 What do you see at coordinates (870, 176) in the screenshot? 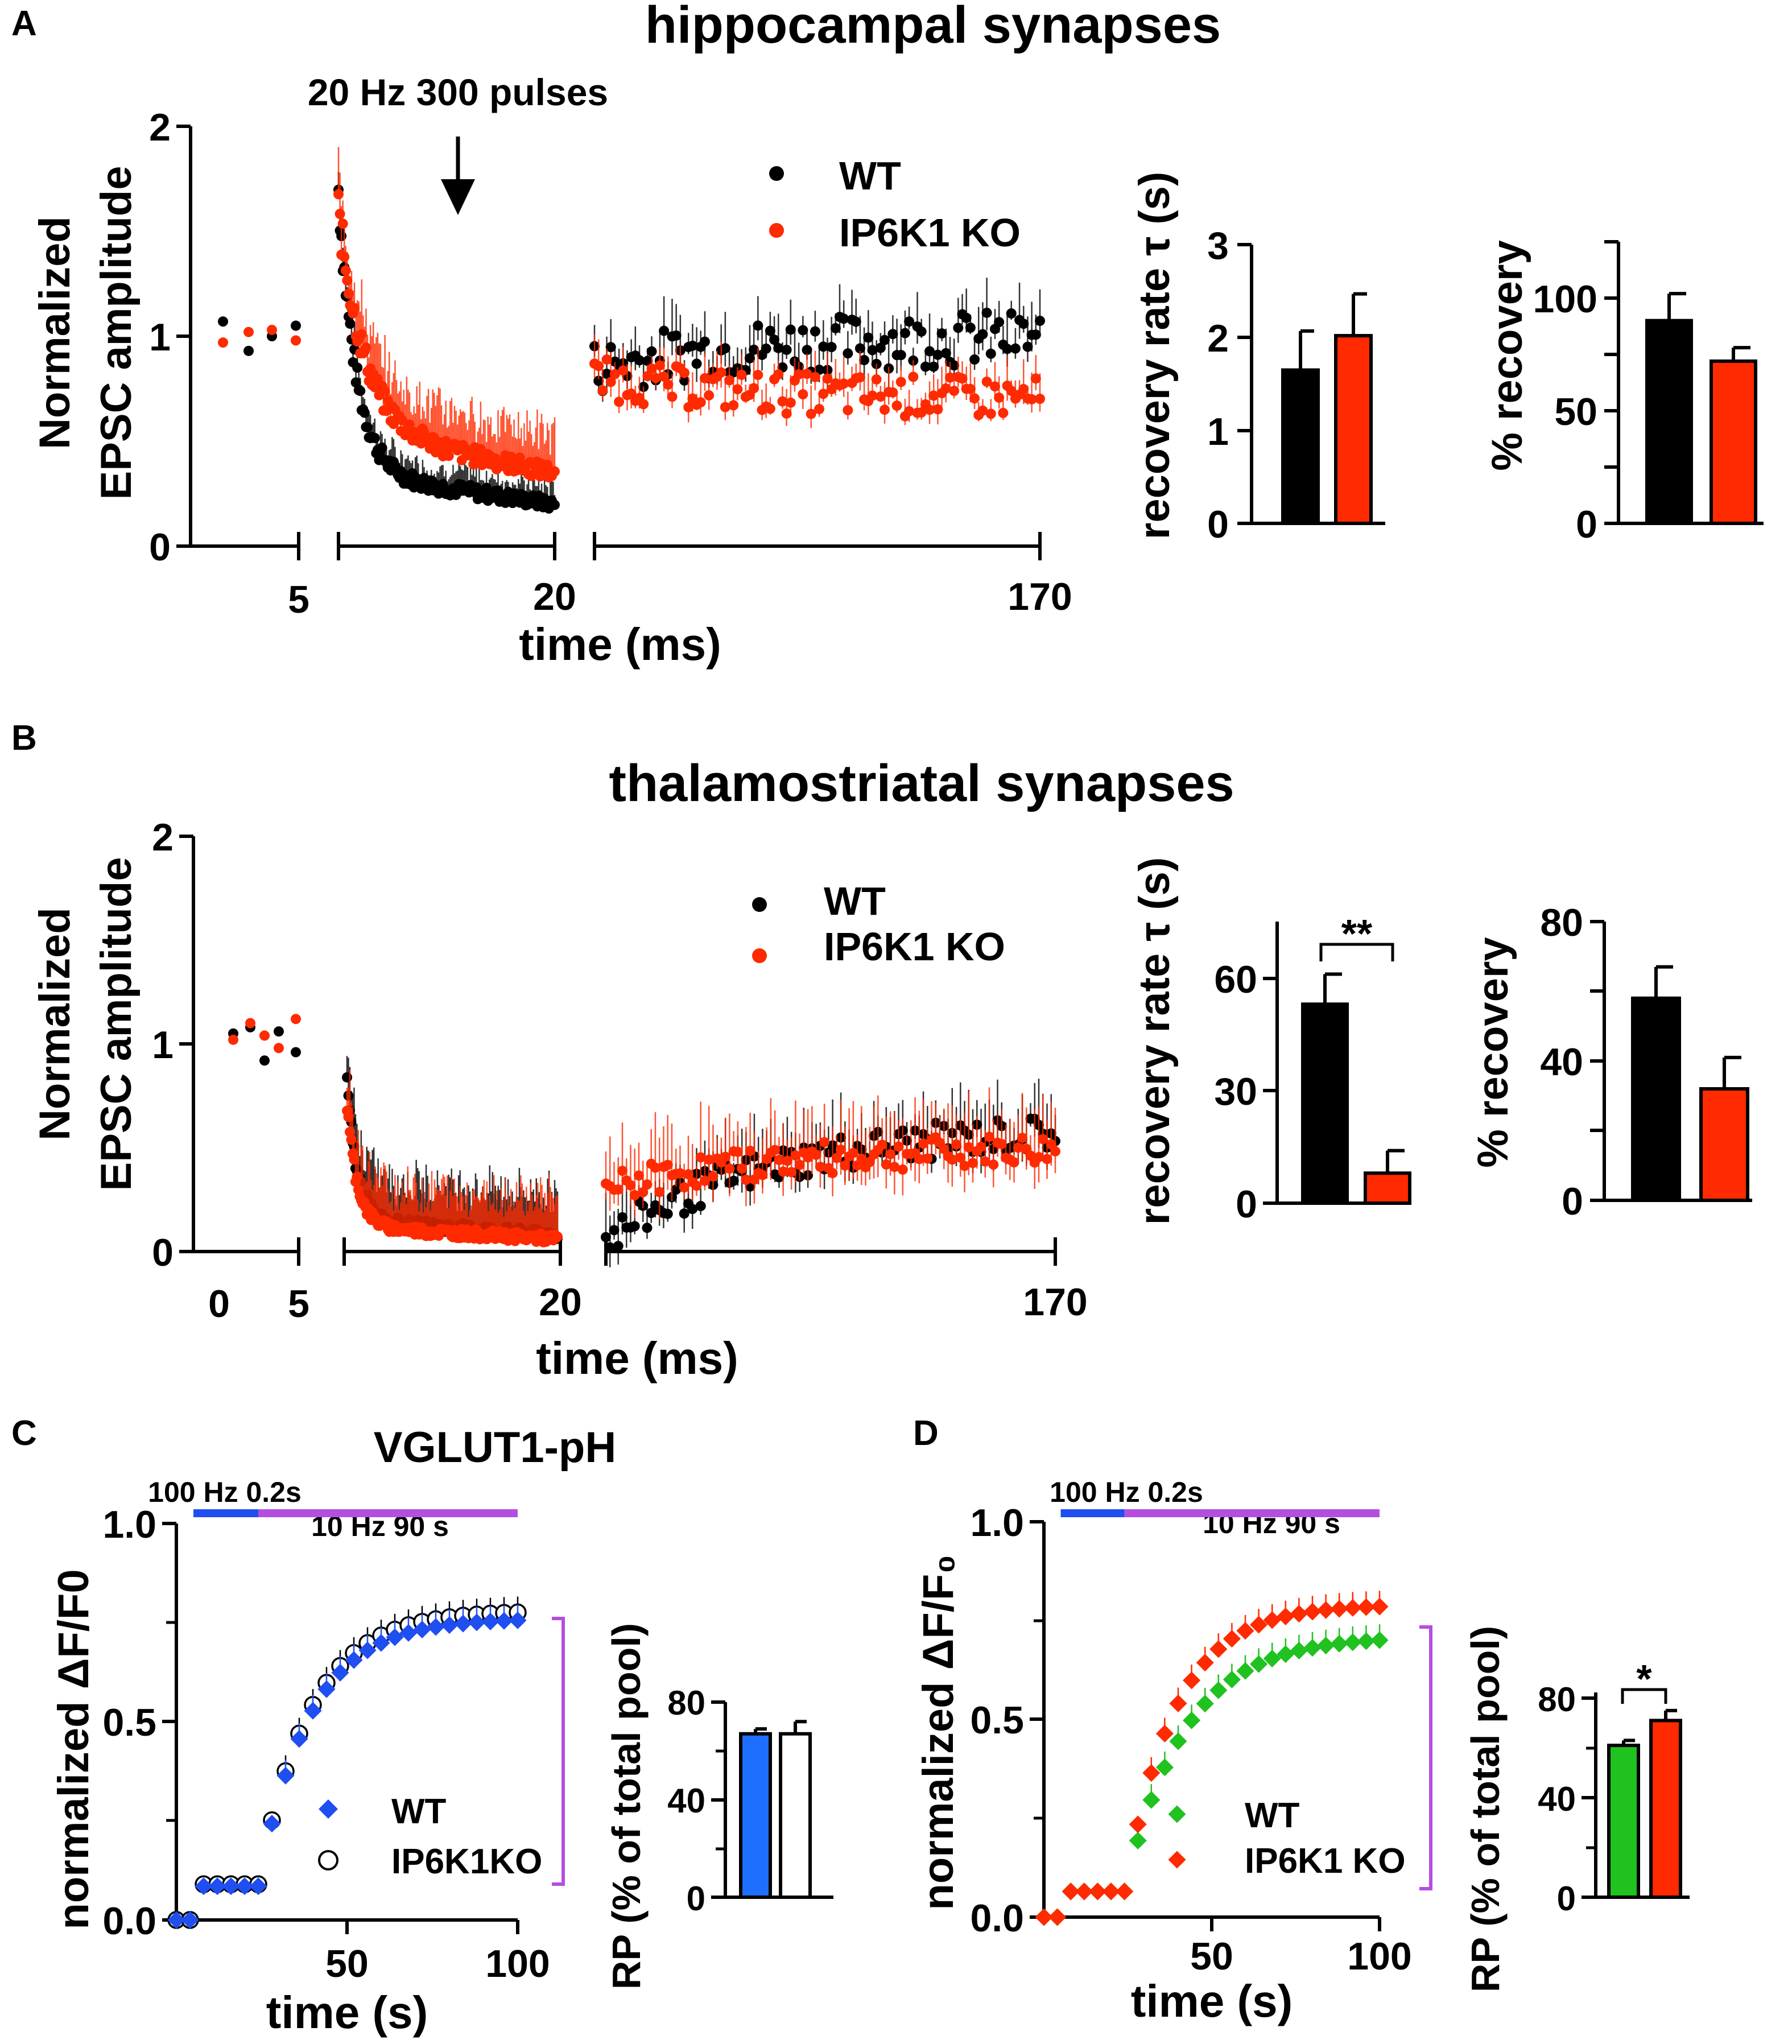
I see `panel-a-legend-wt: WT` at bounding box center [870, 176].